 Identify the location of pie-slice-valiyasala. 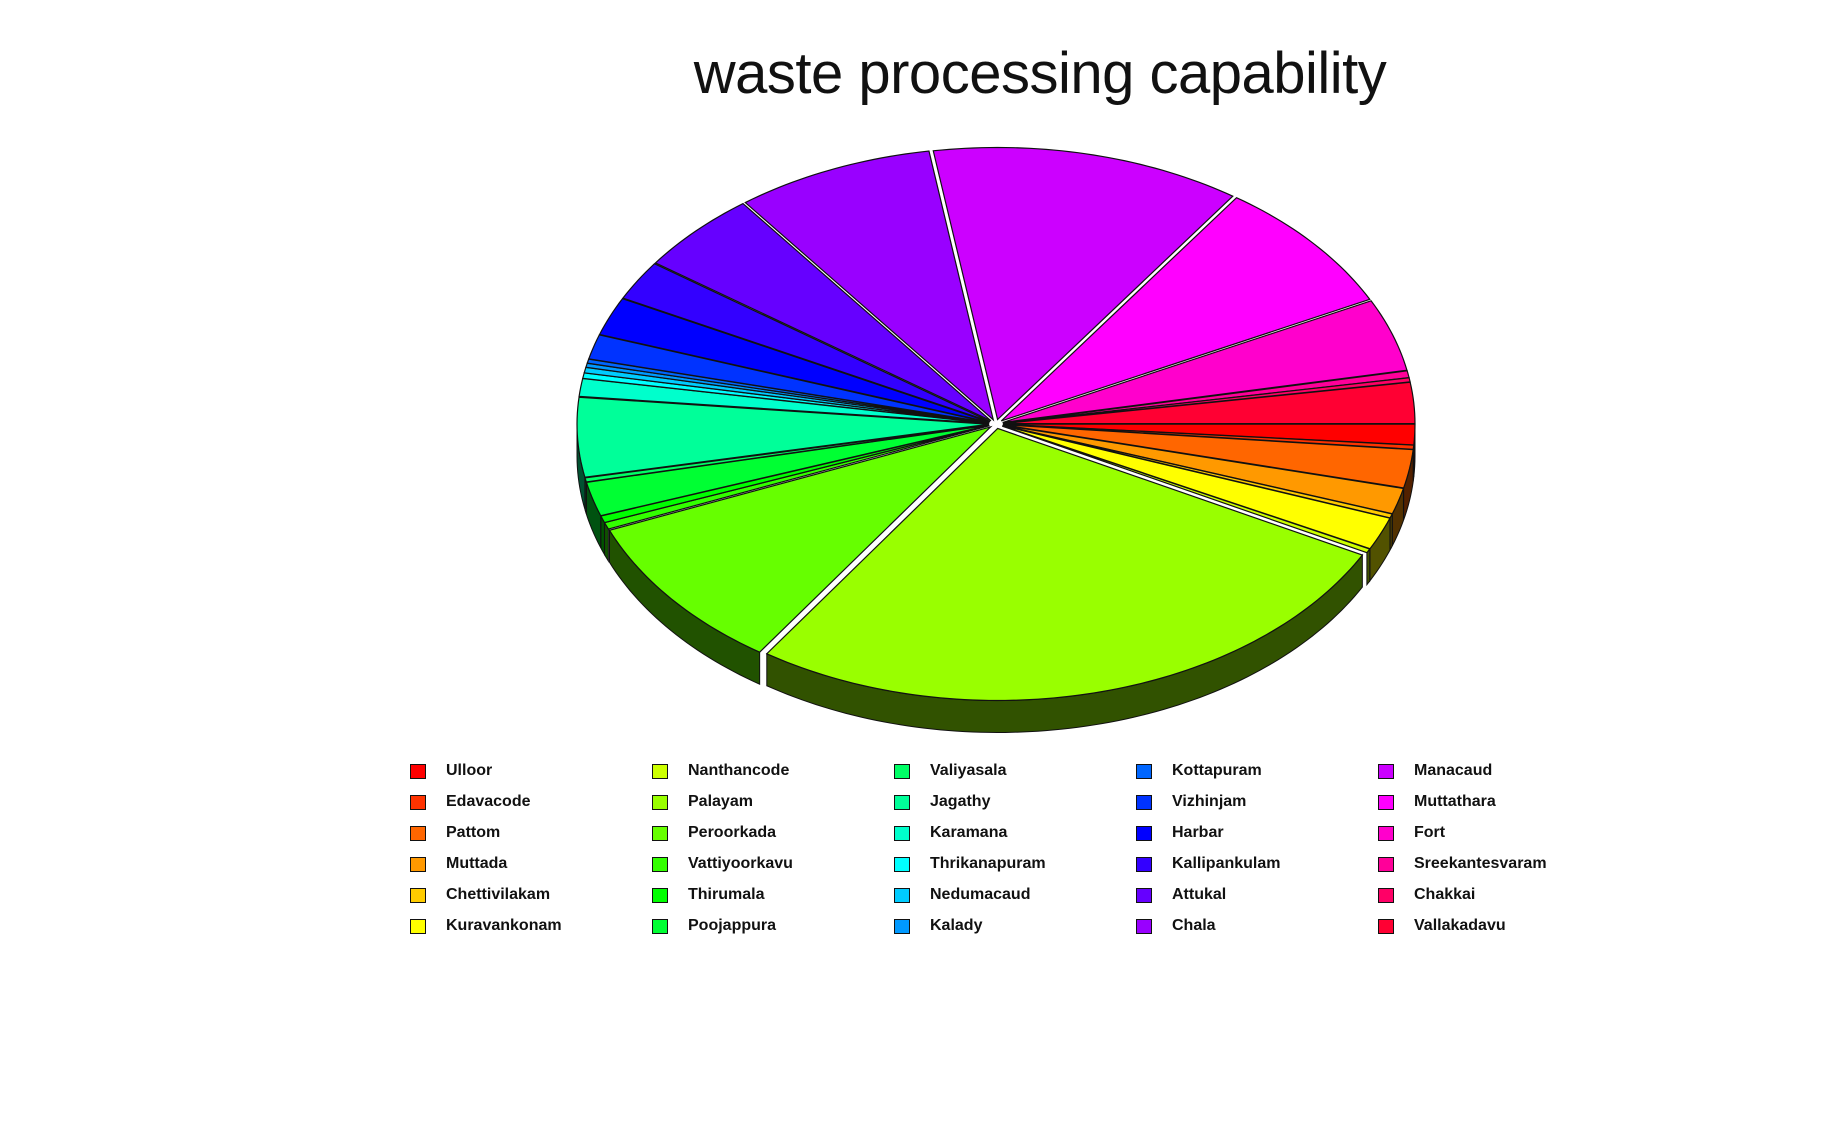
(787, 453).